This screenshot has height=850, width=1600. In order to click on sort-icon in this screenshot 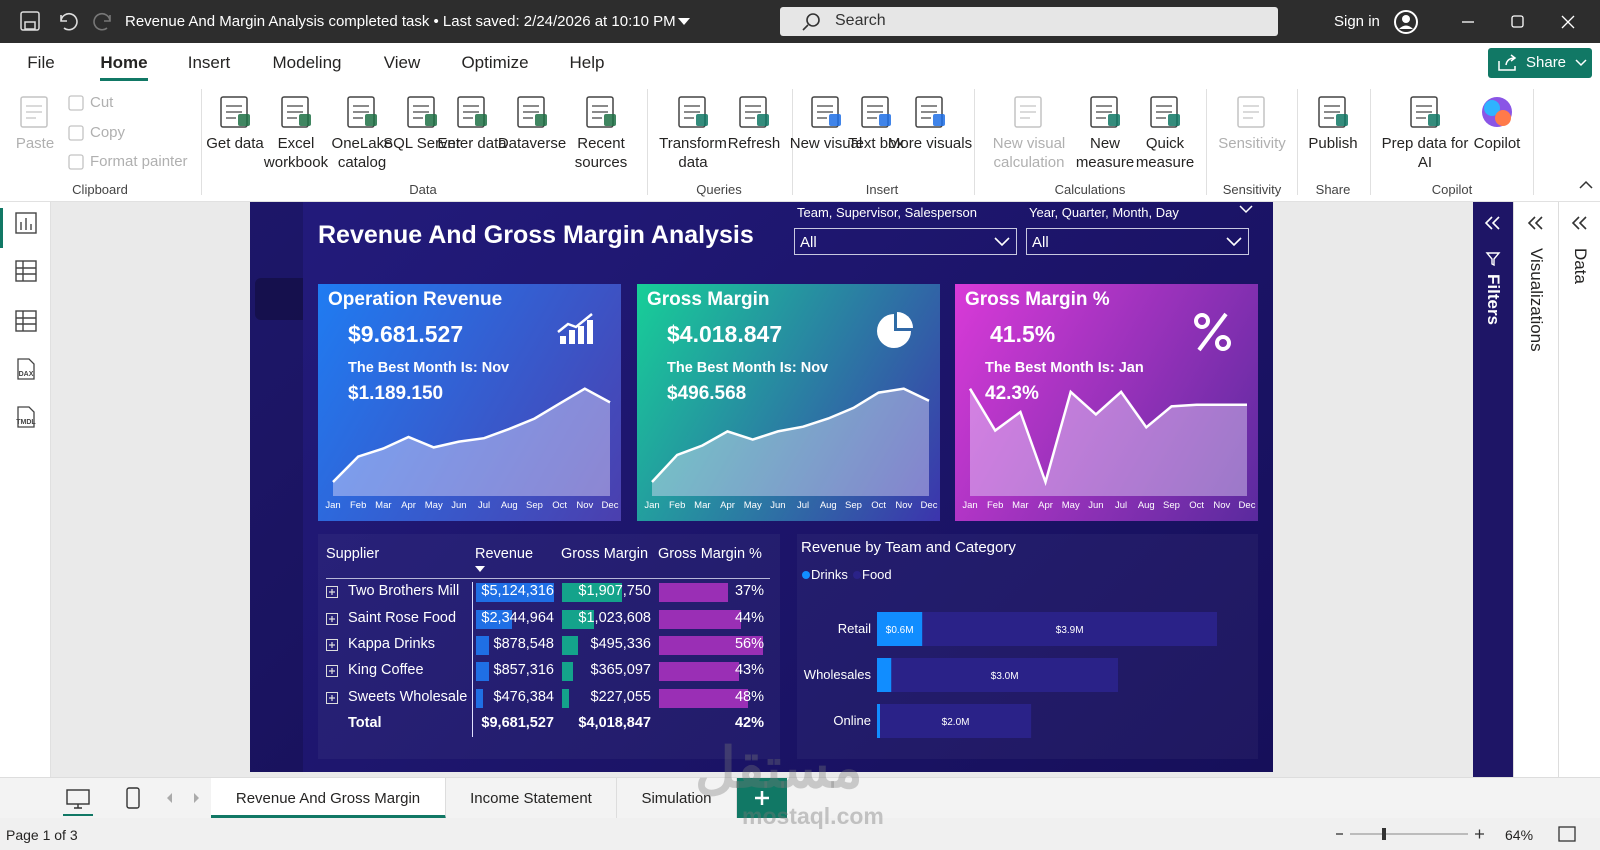, I will do `click(480, 569)`.